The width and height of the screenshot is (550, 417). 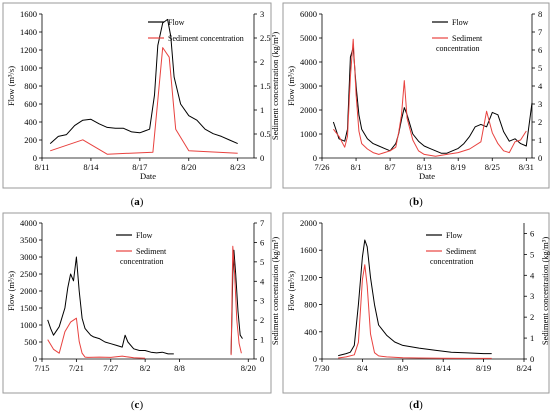 I want to click on y2-tick-label: 2.5, so click(x=265, y=38).